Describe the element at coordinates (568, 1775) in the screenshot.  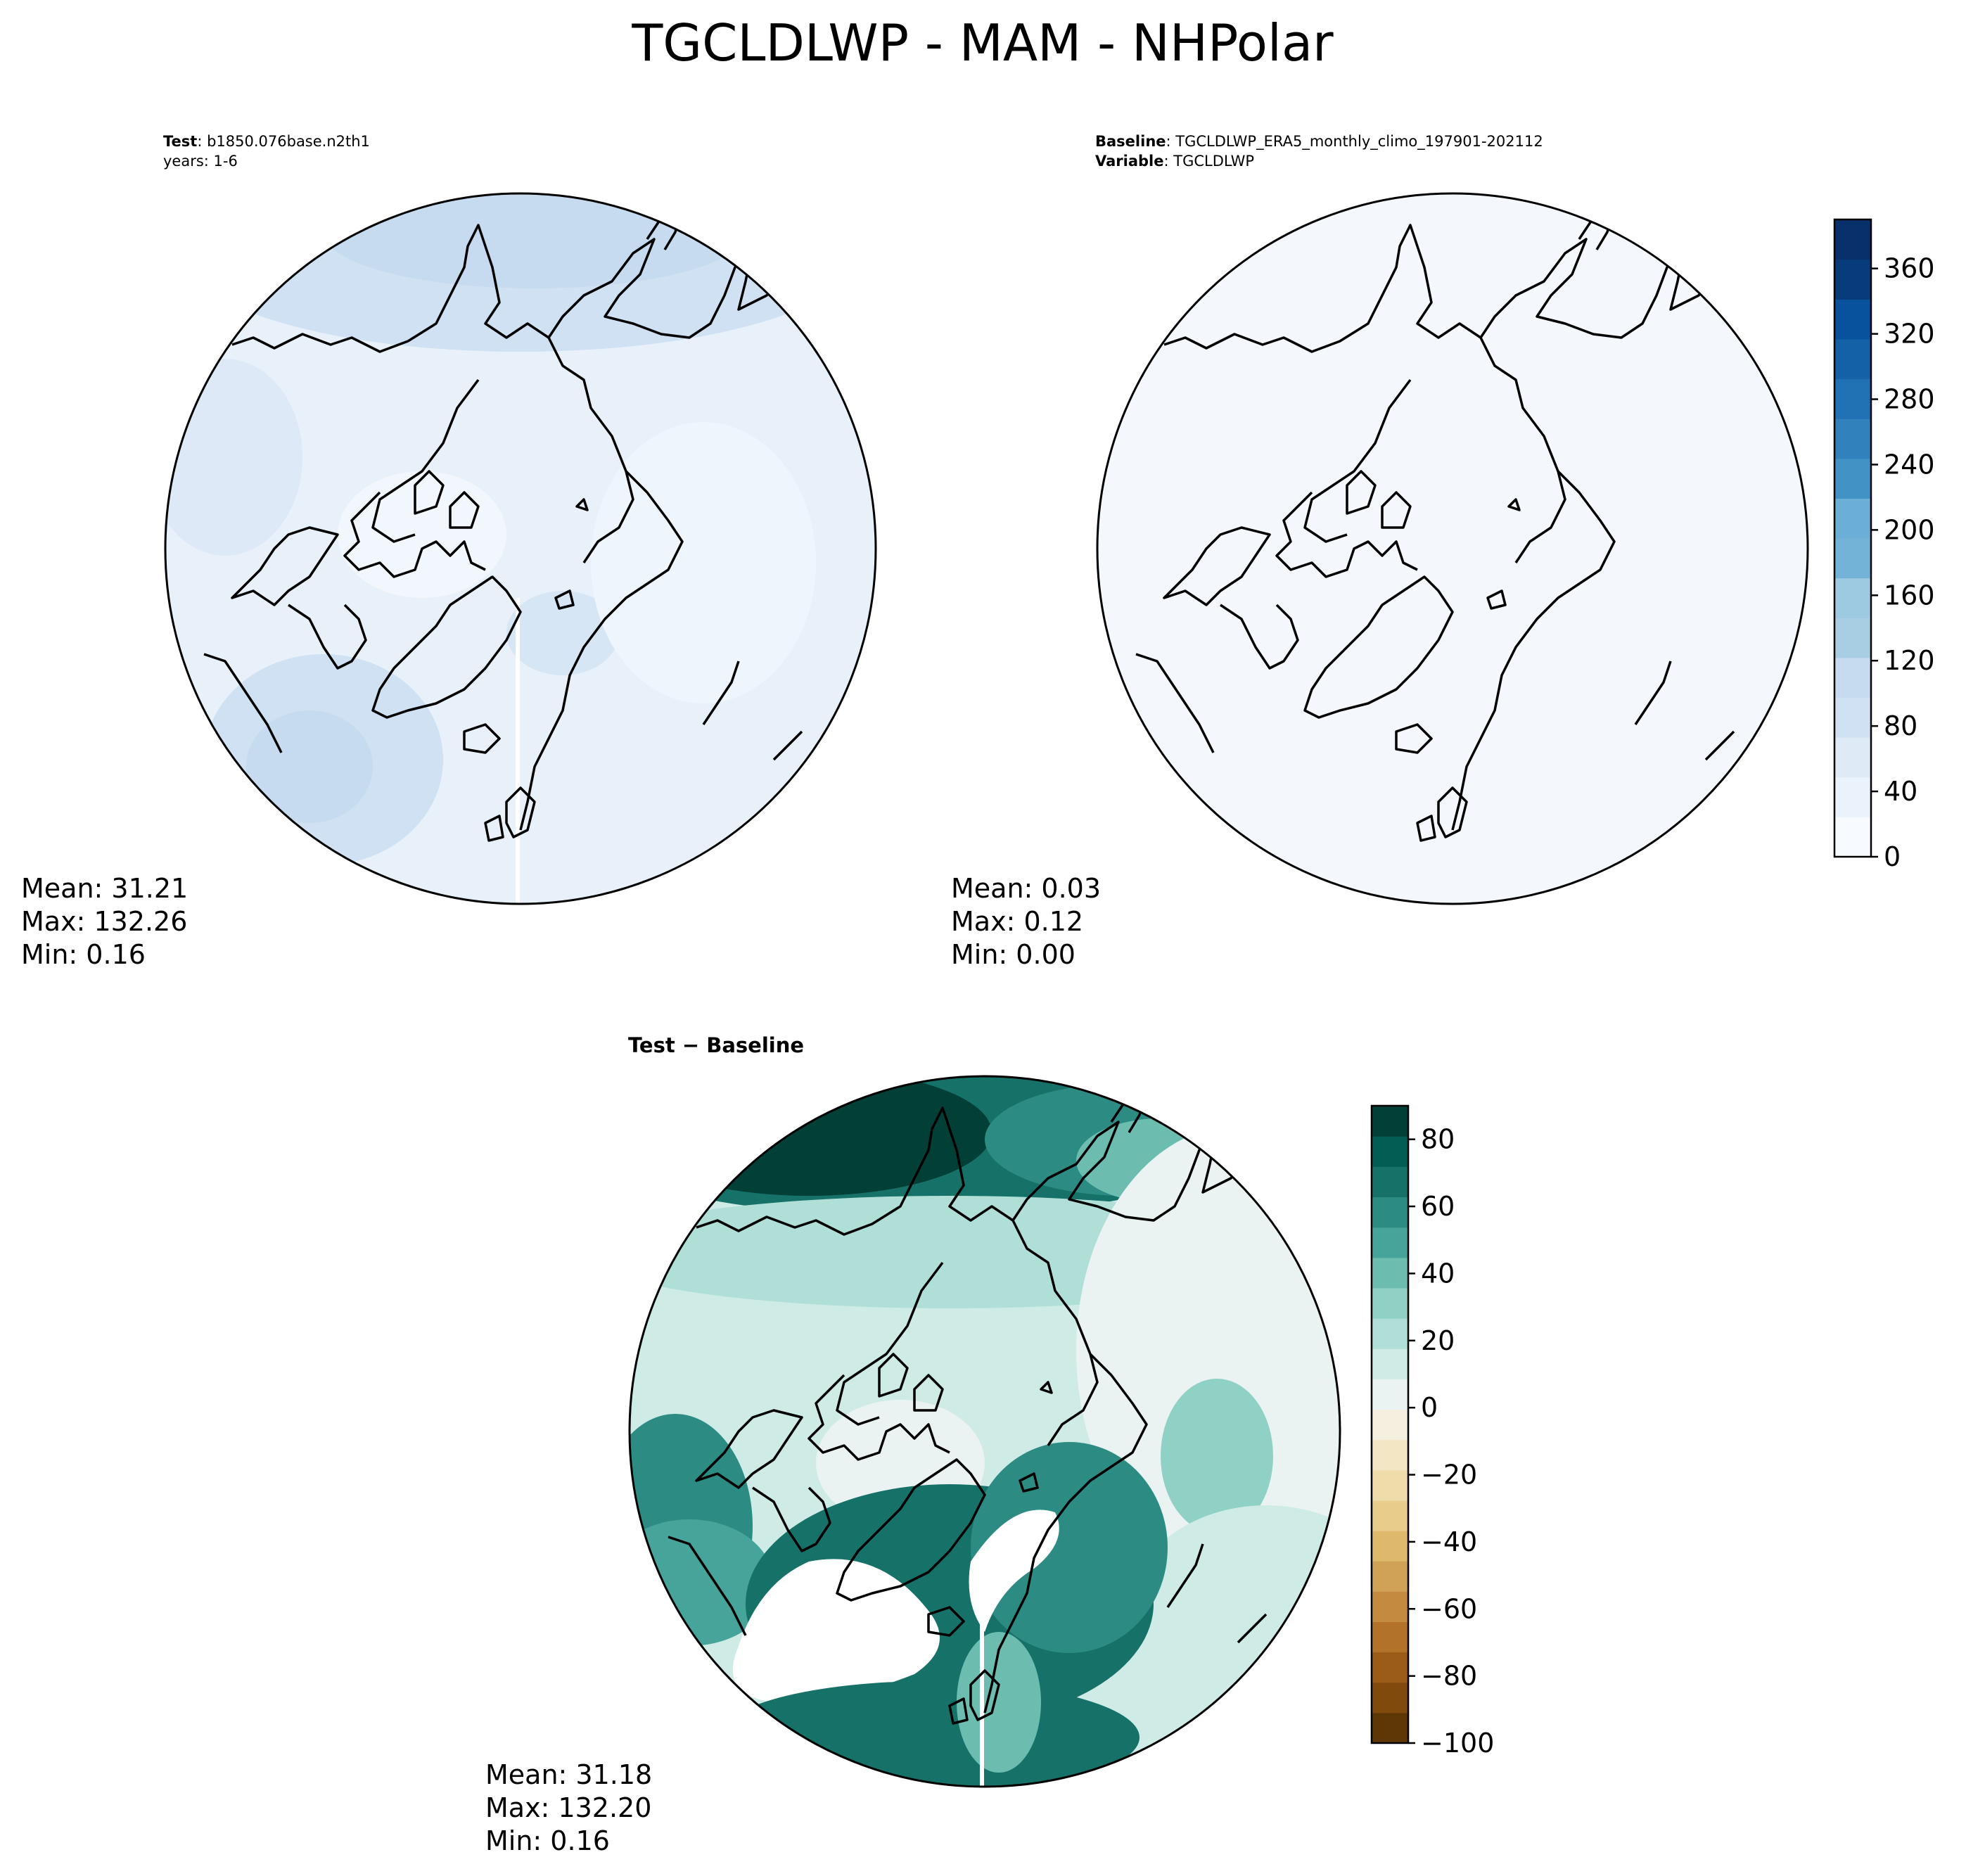
I see `stat-mean: Mean: 31.18` at that location.